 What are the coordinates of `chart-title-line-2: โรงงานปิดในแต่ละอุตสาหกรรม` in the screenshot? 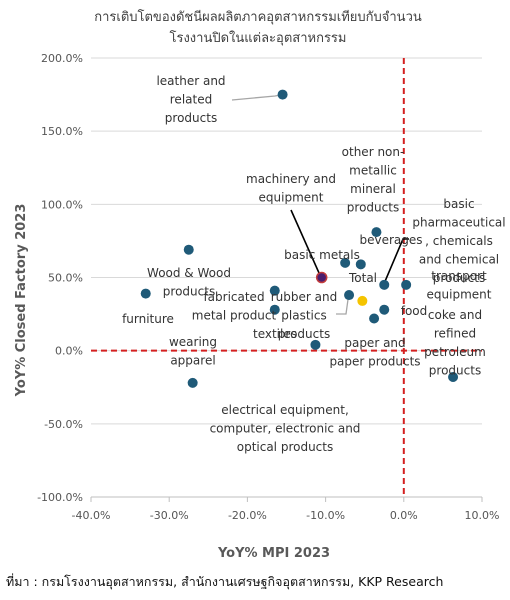 It's located at (257, 38).